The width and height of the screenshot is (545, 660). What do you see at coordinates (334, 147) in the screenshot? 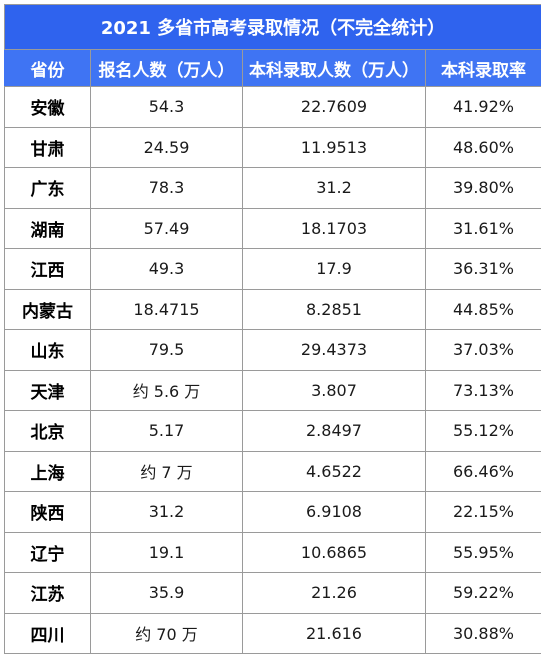
I see `cell-admitted: 11.9513` at bounding box center [334, 147].